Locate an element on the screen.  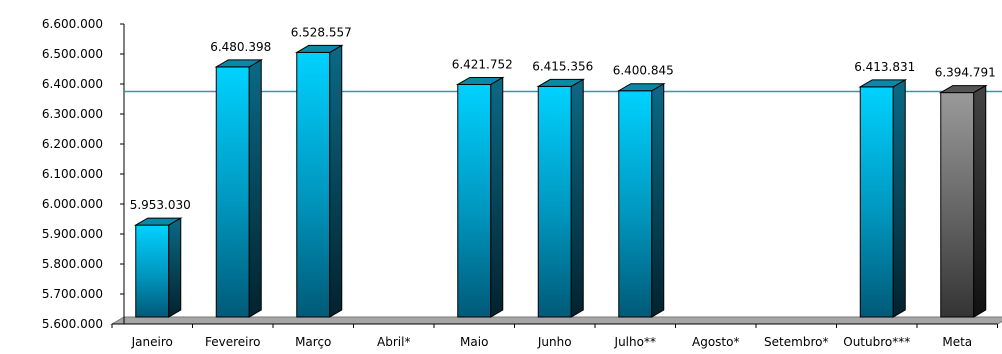
x-tick-label: Meta is located at coordinates (957, 342).